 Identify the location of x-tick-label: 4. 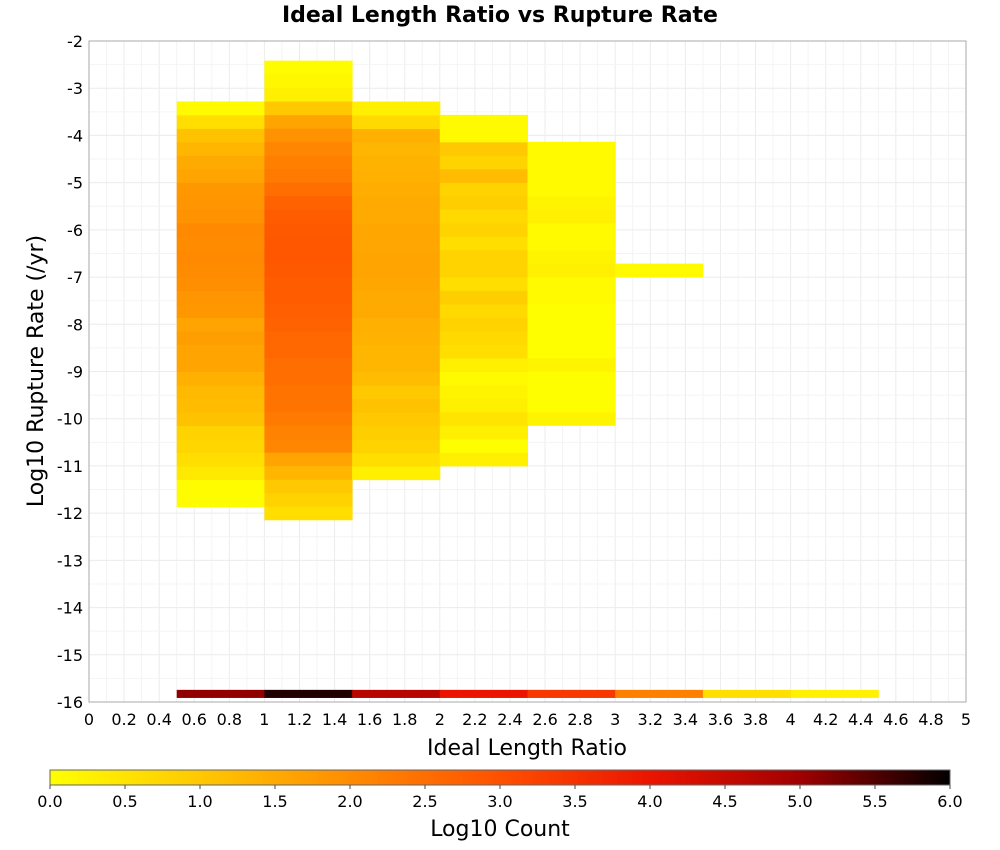
(791, 719).